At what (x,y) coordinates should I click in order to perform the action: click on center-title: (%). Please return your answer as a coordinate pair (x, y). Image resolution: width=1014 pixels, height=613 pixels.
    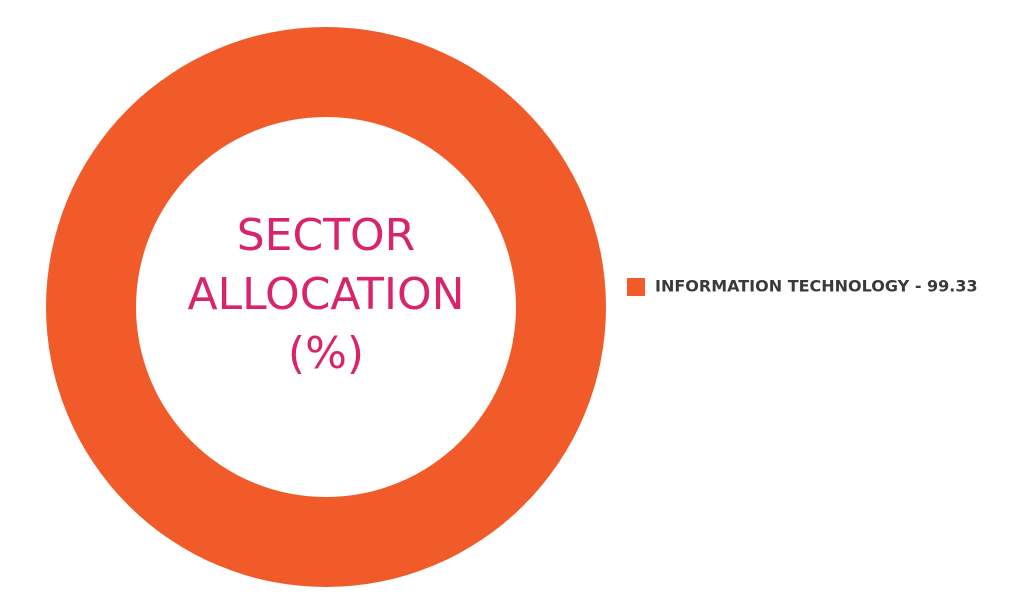
    Looking at the image, I should click on (326, 353).